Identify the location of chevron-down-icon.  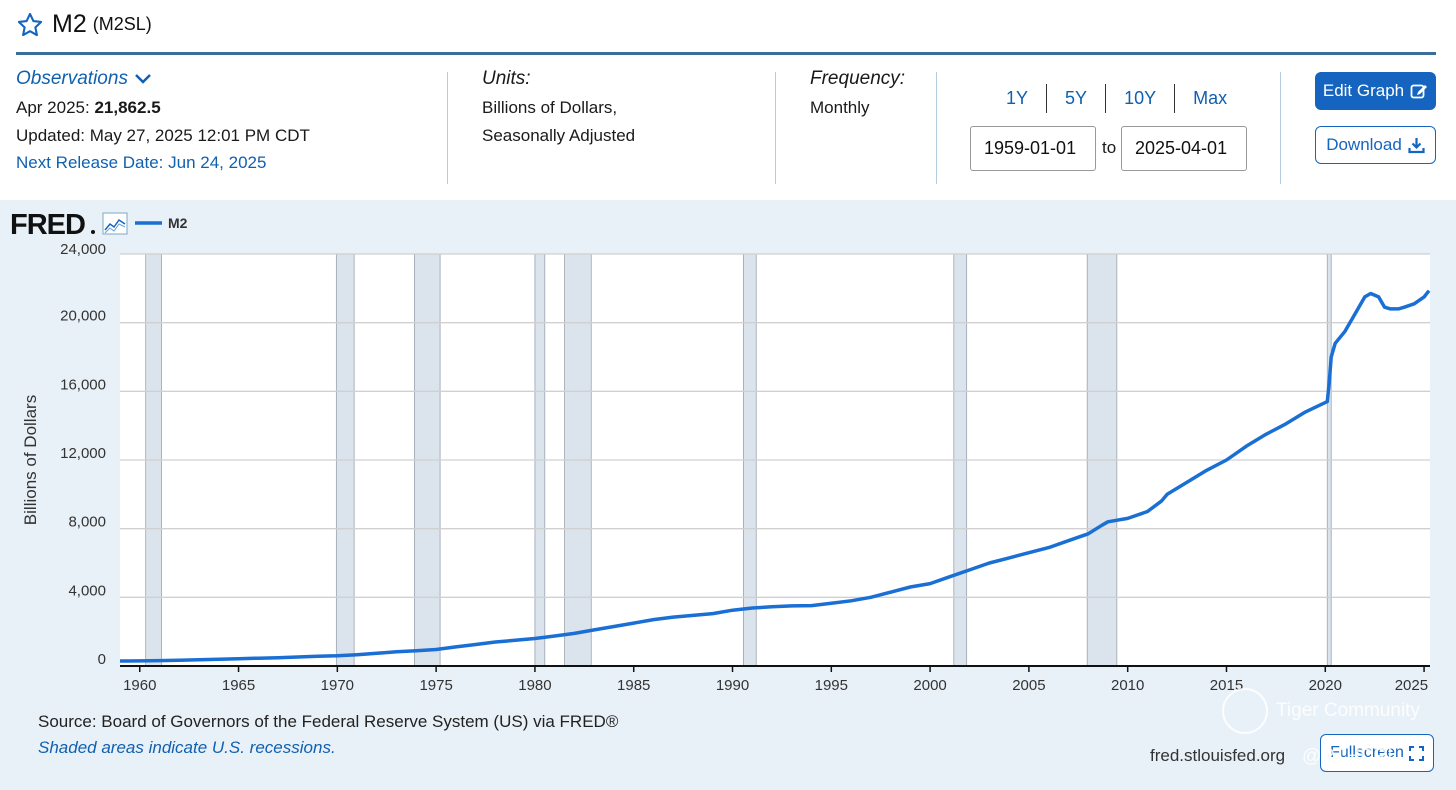
(143, 79).